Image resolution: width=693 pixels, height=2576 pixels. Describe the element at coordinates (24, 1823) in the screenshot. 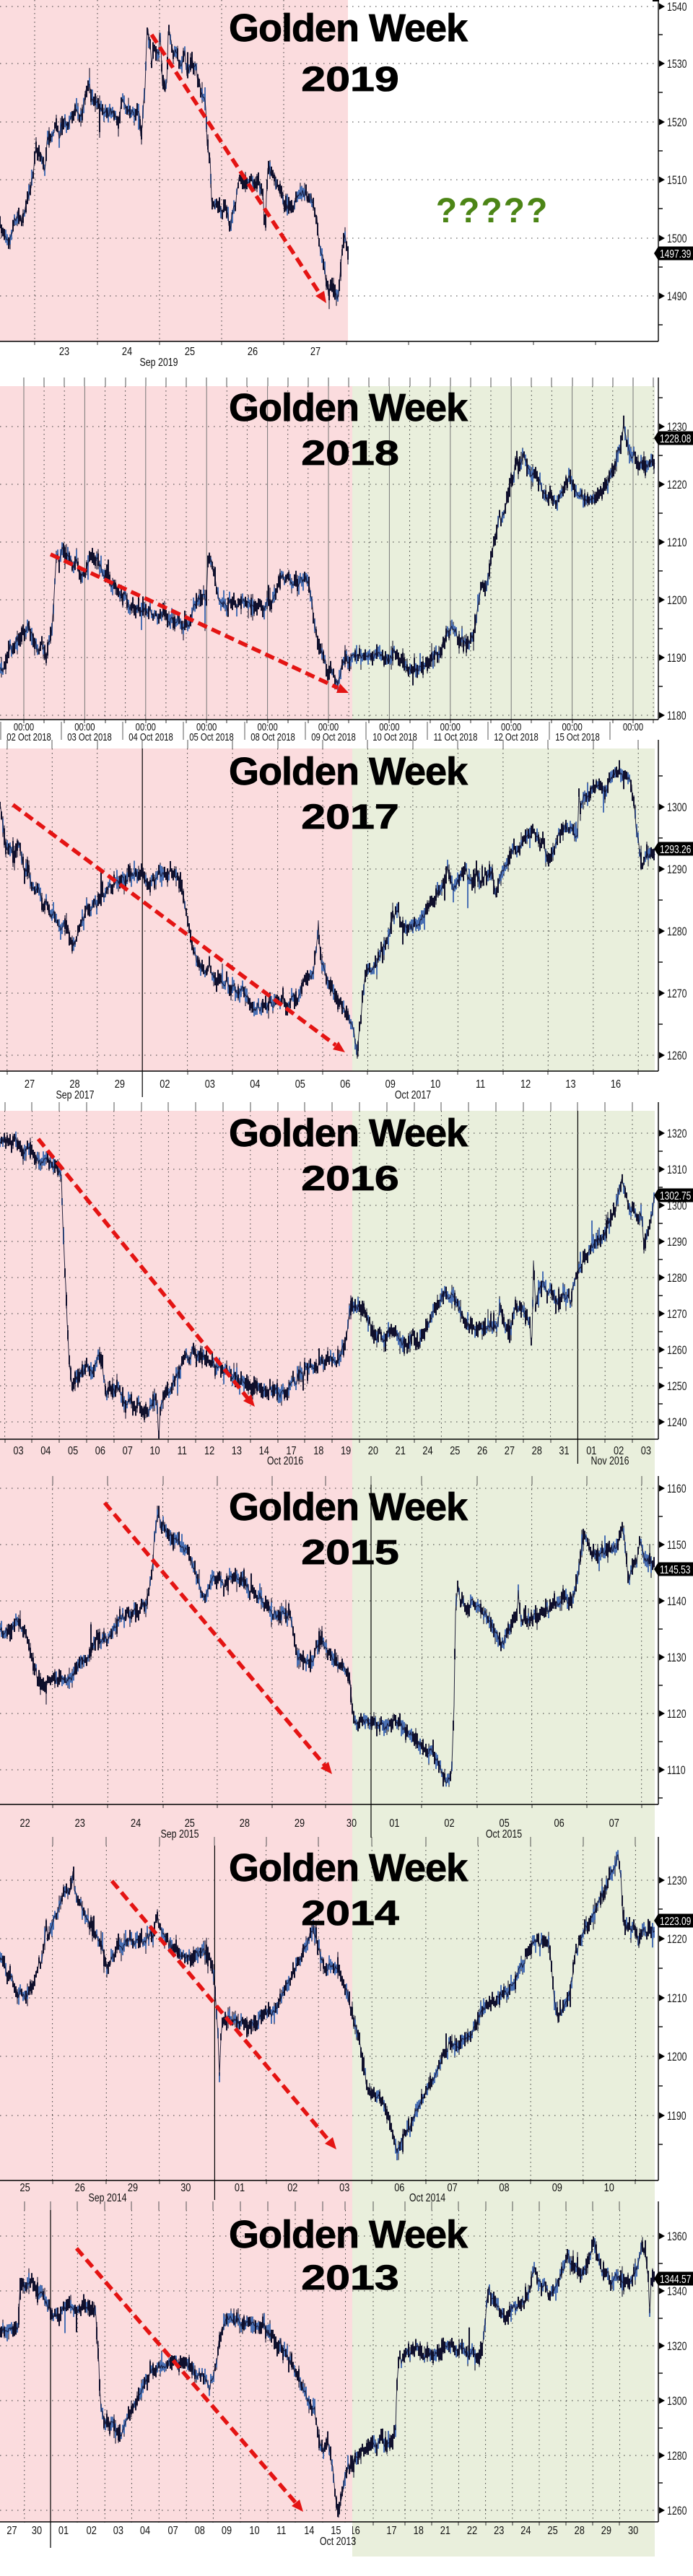

I see `svg-text: 22` at that location.